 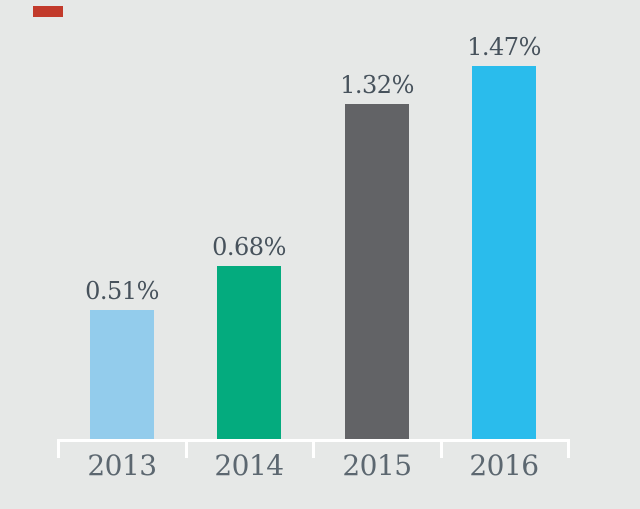 What do you see at coordinates (377, 271) in the screenshot?
I see `bar-2015` at bounding box center [377, 271].